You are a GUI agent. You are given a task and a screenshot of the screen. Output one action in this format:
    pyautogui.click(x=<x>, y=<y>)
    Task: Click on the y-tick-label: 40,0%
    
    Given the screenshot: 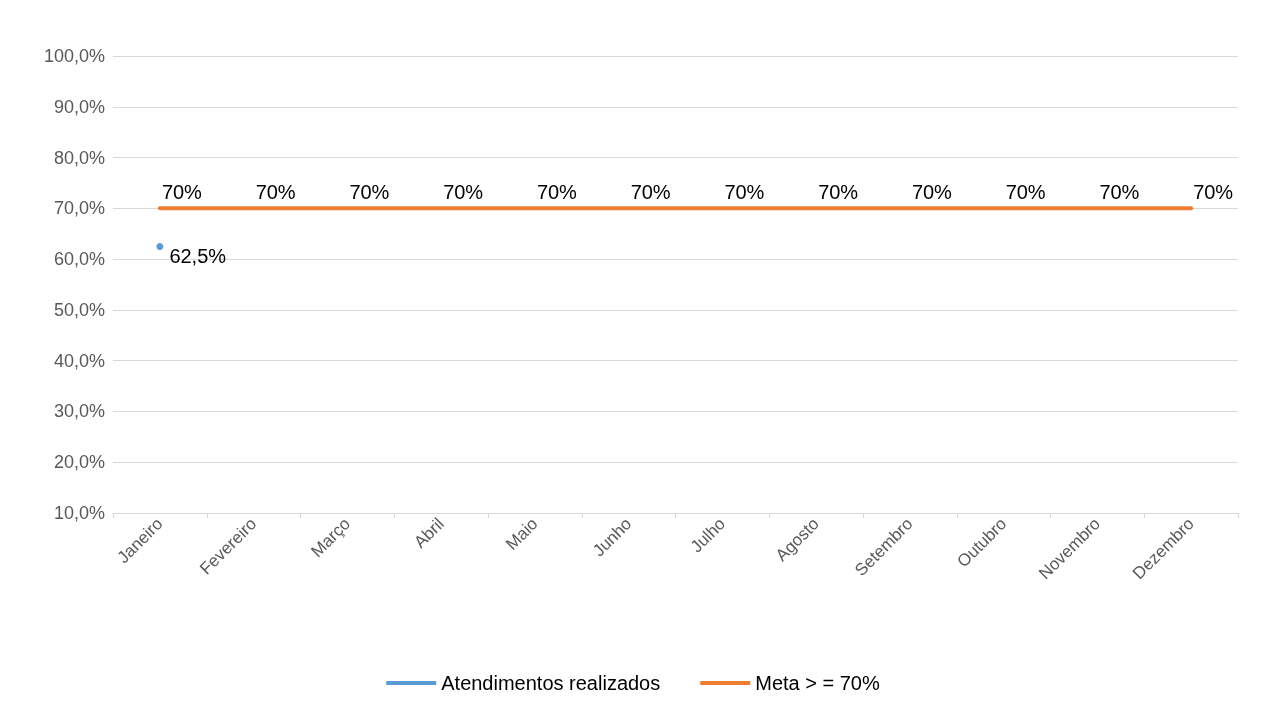 What is the action you would take?
    pyautogui.click(x=79, y=360)
    